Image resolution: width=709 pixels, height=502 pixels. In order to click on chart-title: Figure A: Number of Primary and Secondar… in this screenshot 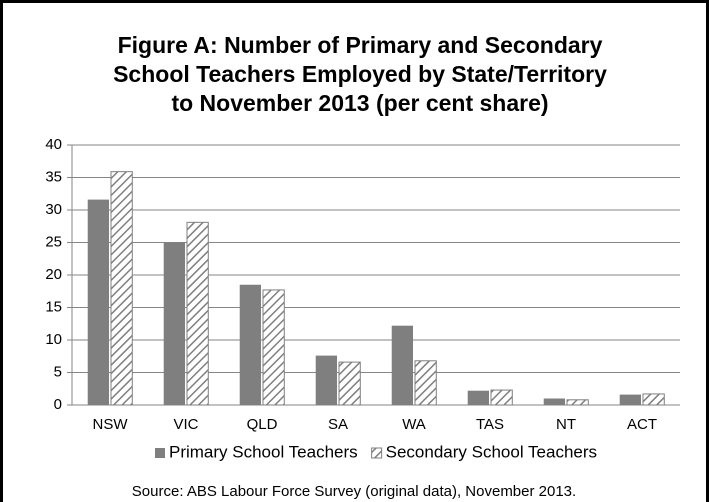, I will do `click(360, 45)`.